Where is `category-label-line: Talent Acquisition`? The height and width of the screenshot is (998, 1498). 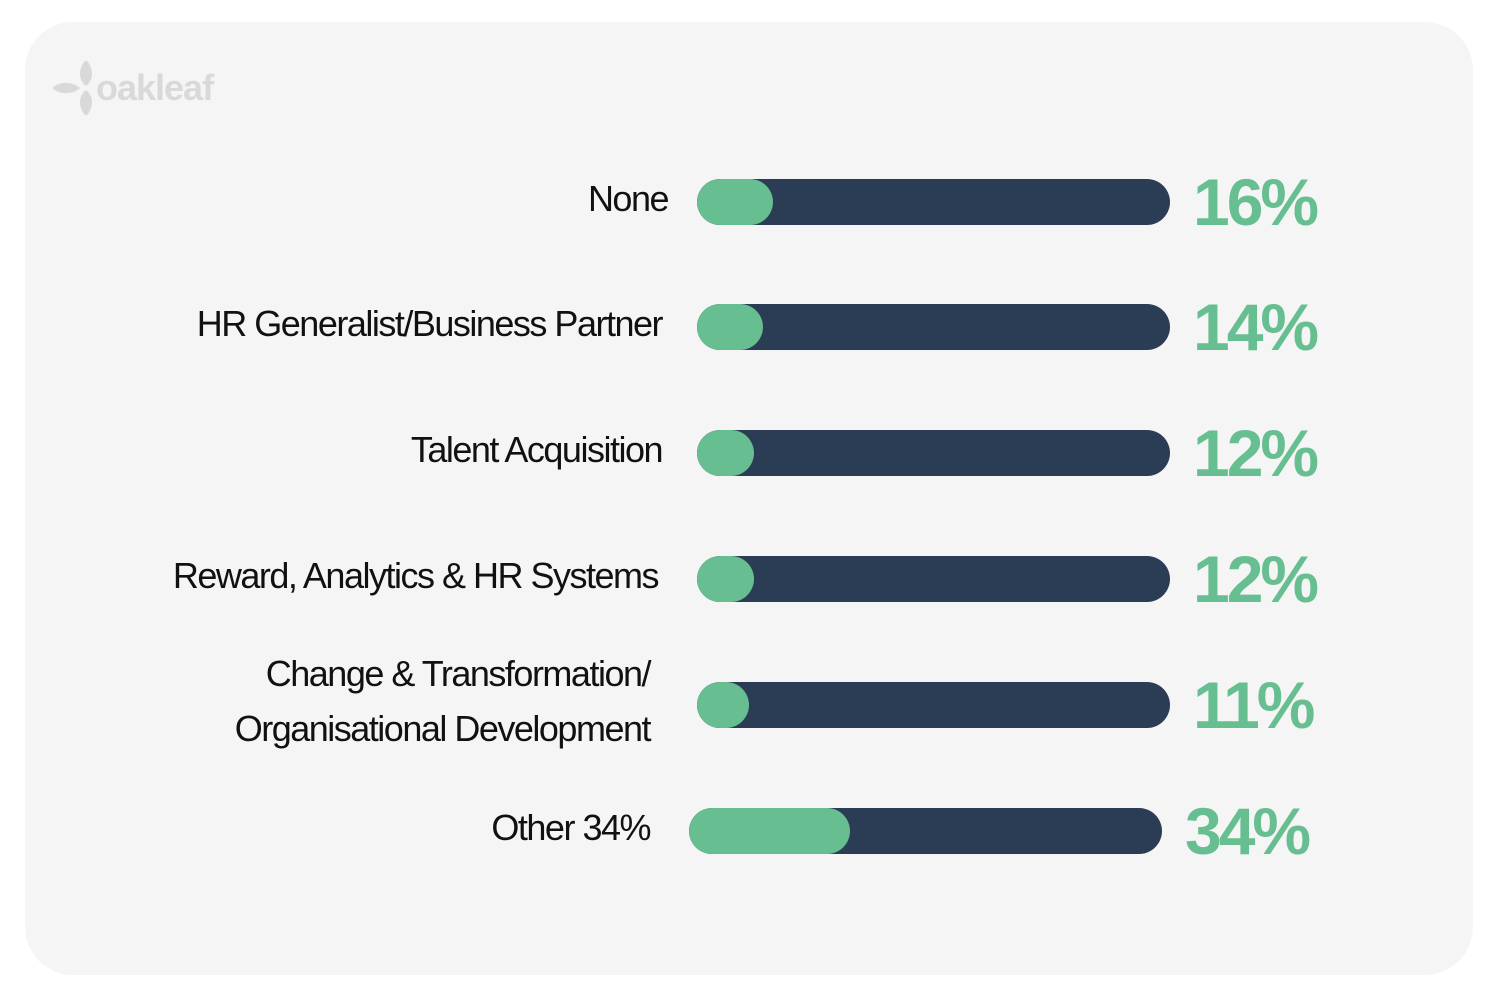 category-label-line: Talent Acquisition is located at coordinates (537, 449).